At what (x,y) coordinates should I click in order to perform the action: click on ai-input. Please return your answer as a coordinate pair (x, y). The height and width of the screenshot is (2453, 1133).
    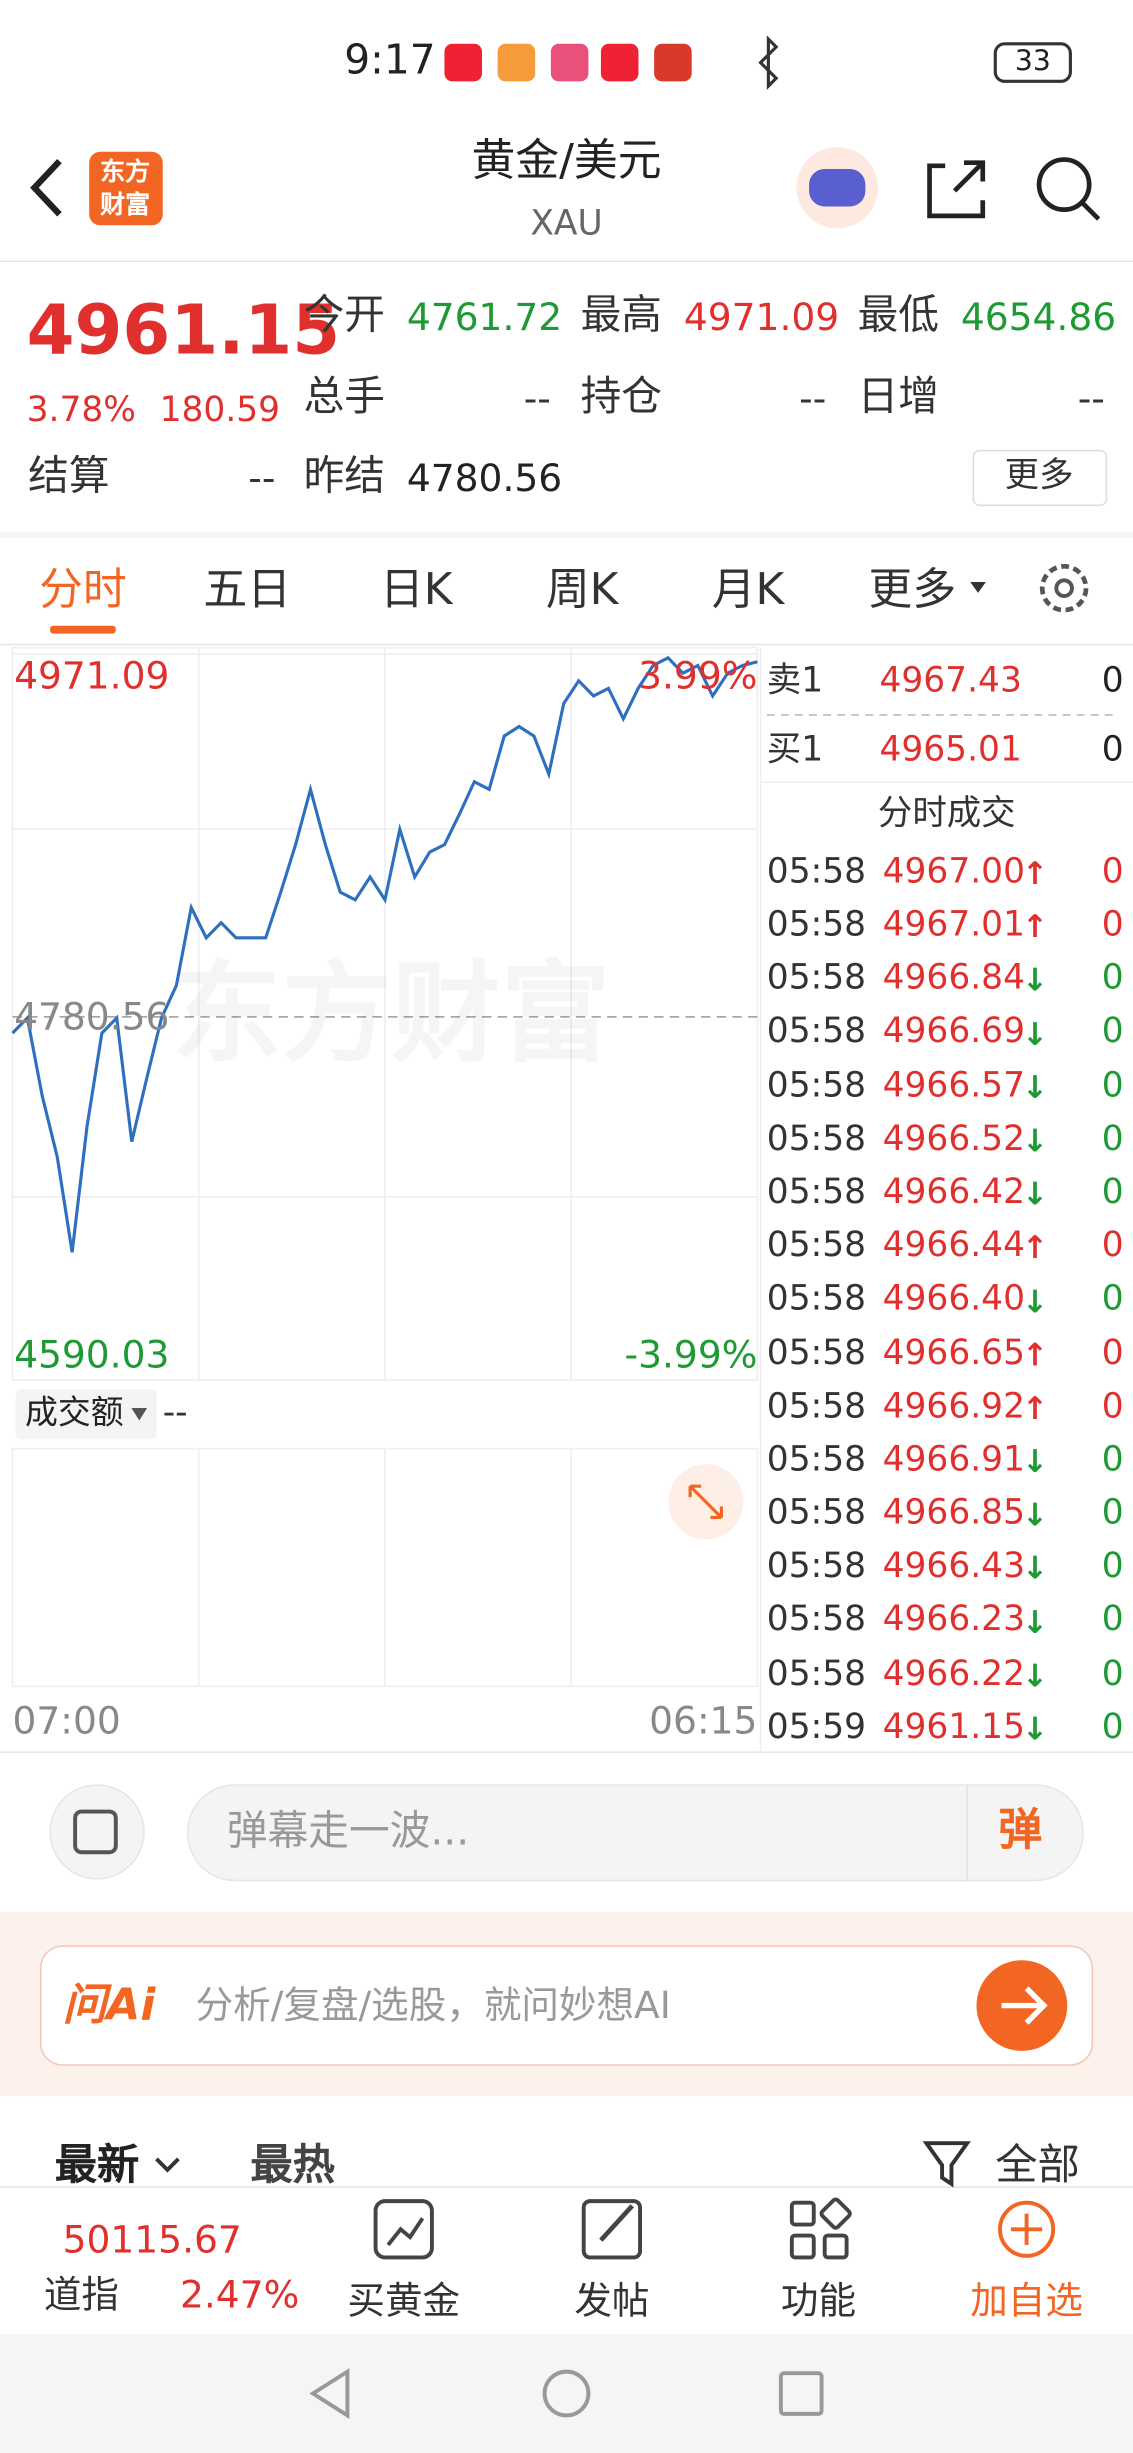
    Looking at the image, I should click on (566, 2005).